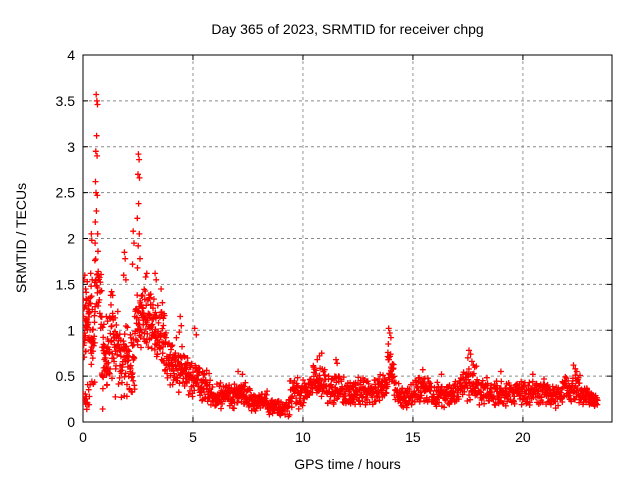 The height and width of the screenshot is (480, 640). Describe the element at coordinates (413, 437) in the screenshot. I see `x-tick-label: 15` at that location.